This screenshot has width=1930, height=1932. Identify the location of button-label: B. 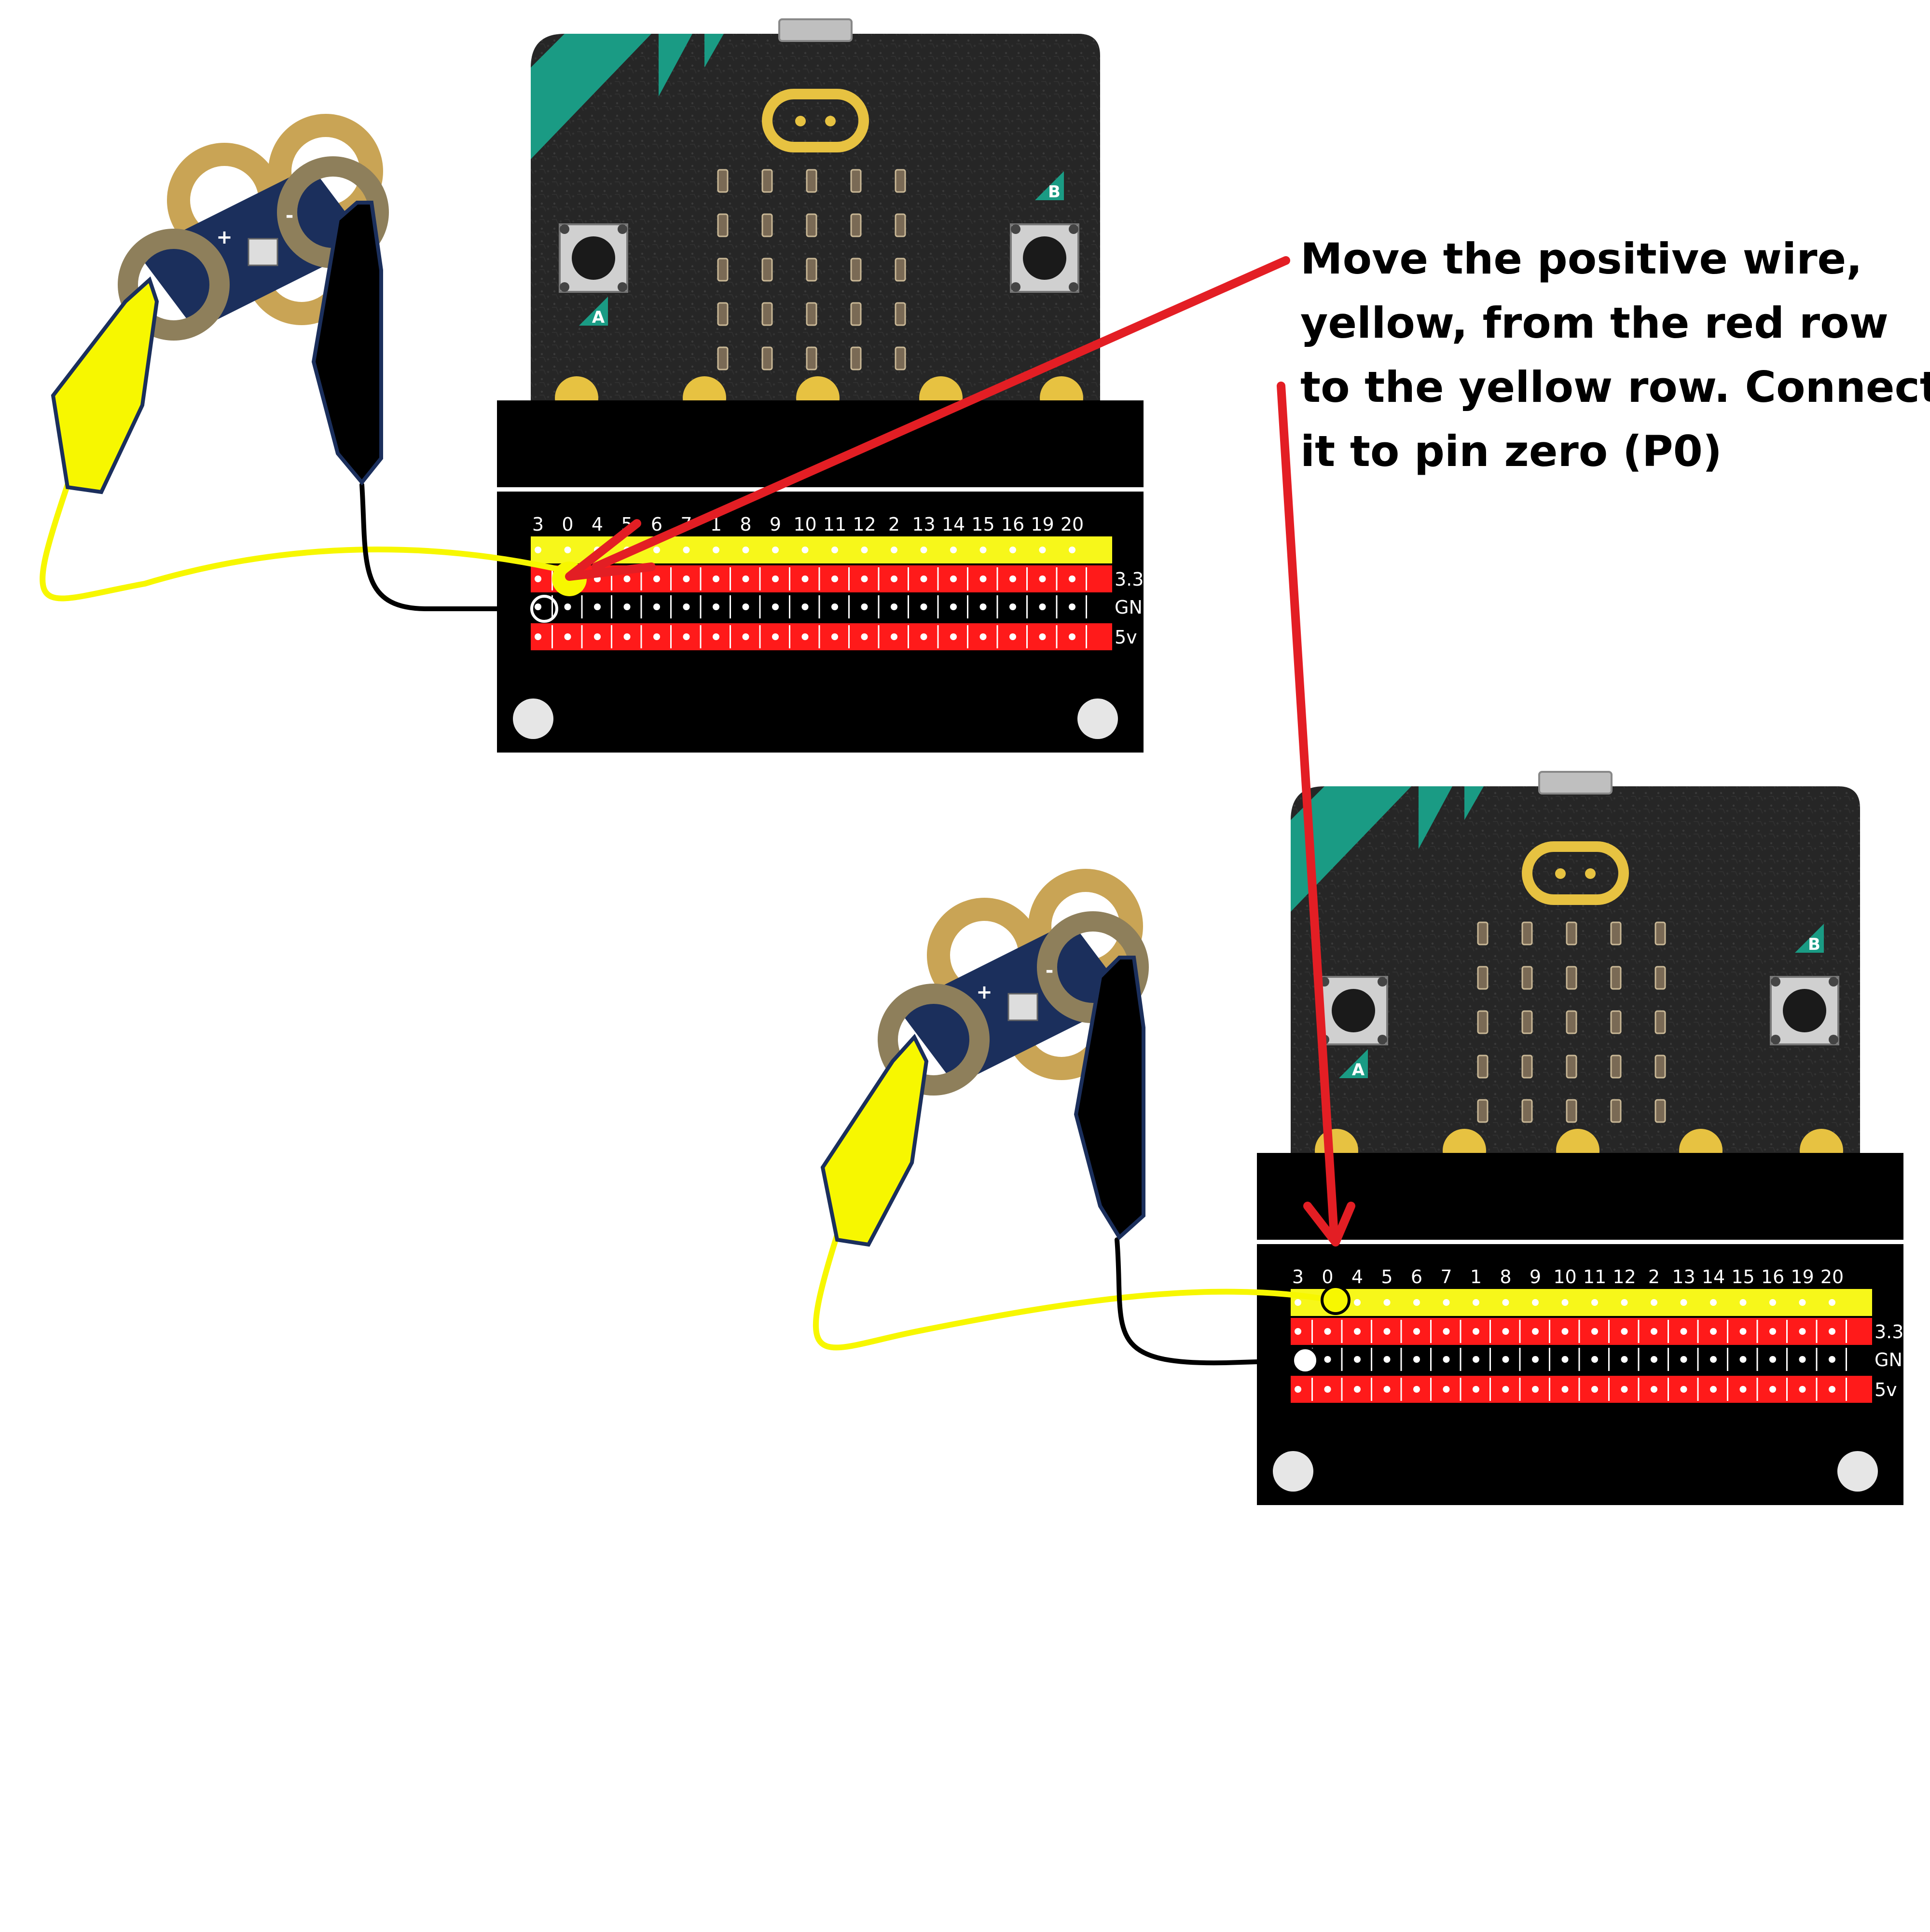
(1054, 192).